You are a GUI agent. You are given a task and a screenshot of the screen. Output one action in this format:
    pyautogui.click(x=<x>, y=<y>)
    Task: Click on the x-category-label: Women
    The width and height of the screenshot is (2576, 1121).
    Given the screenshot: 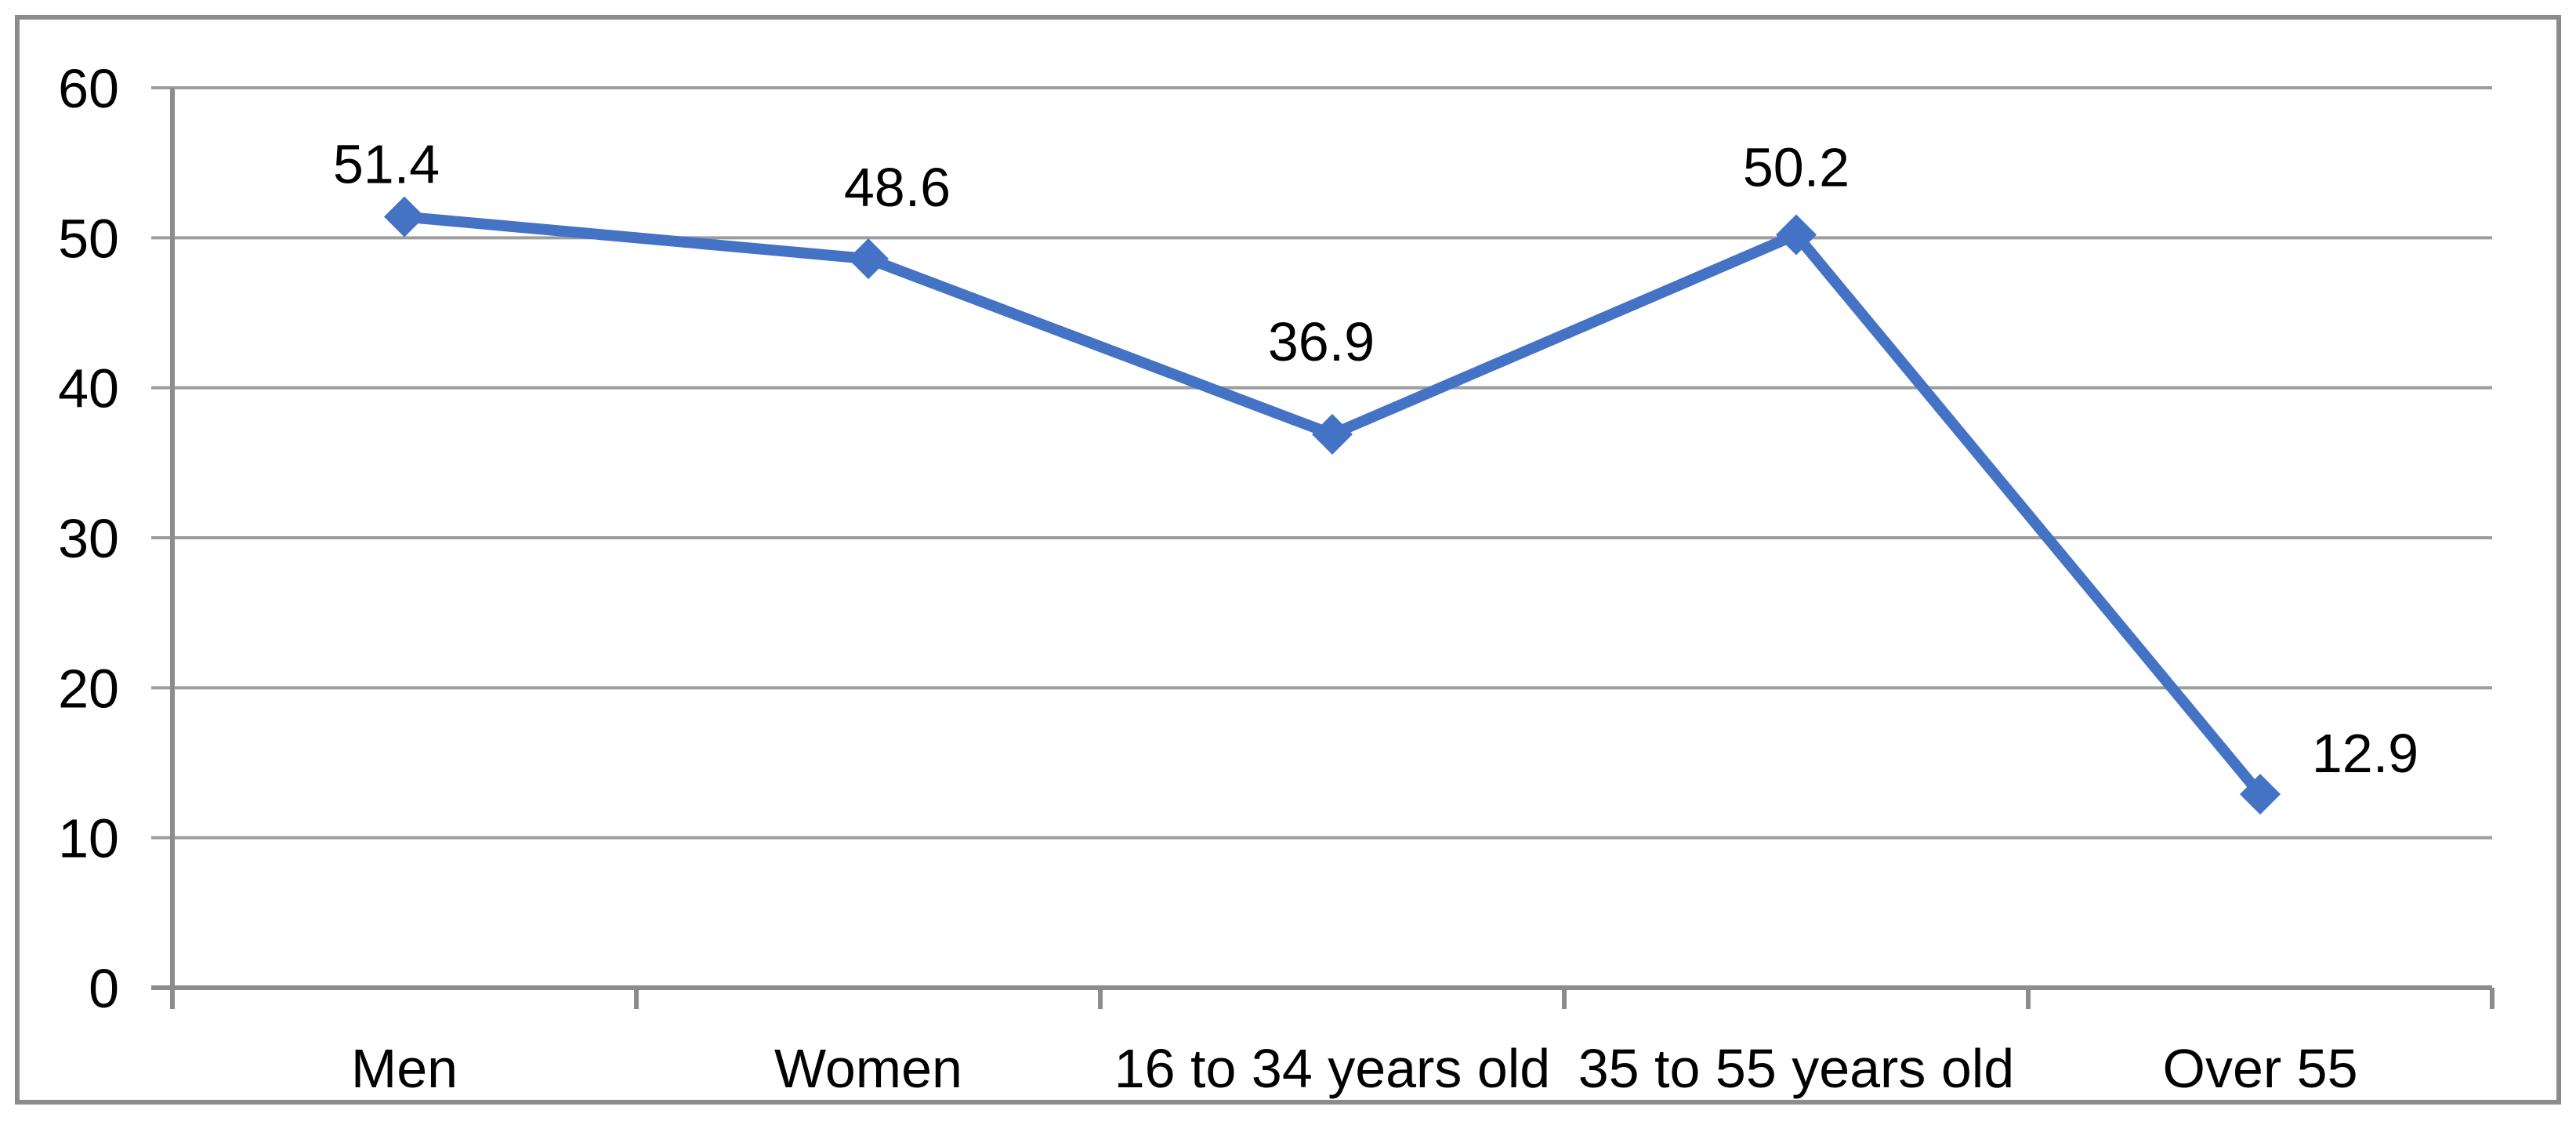 What is the action you would take?
    pyautogui.click(x=868, y=1068)
    